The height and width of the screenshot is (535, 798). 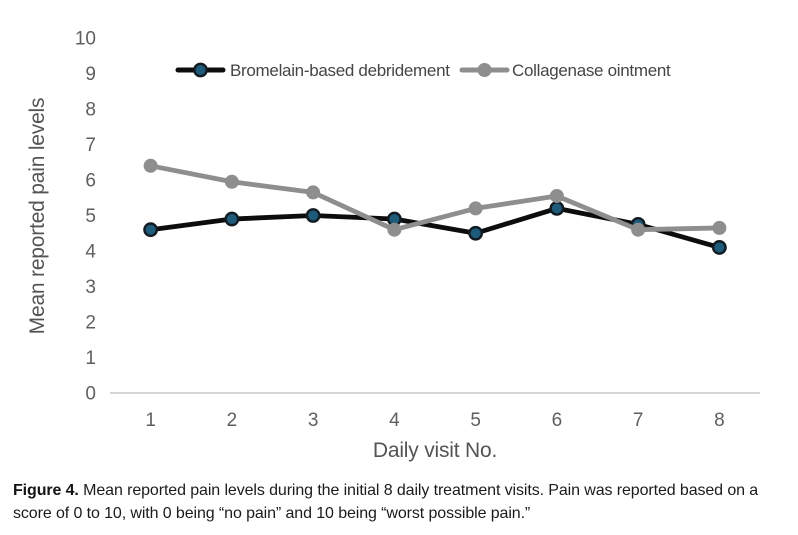 What do you see at coordinates (90, 181) in the screenshot?
I see `y-tick-label: 6` at bounding box center [90, 181].